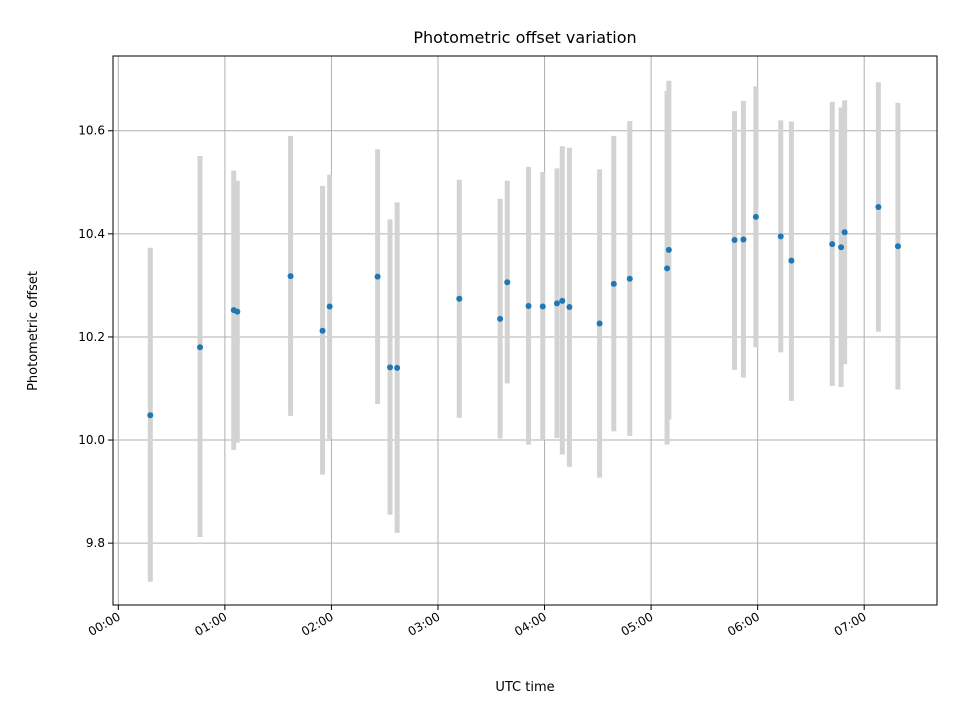 This screenshot has width=960, height=720. I want to click on x-tick-label: 01:00, so click(210, 623).